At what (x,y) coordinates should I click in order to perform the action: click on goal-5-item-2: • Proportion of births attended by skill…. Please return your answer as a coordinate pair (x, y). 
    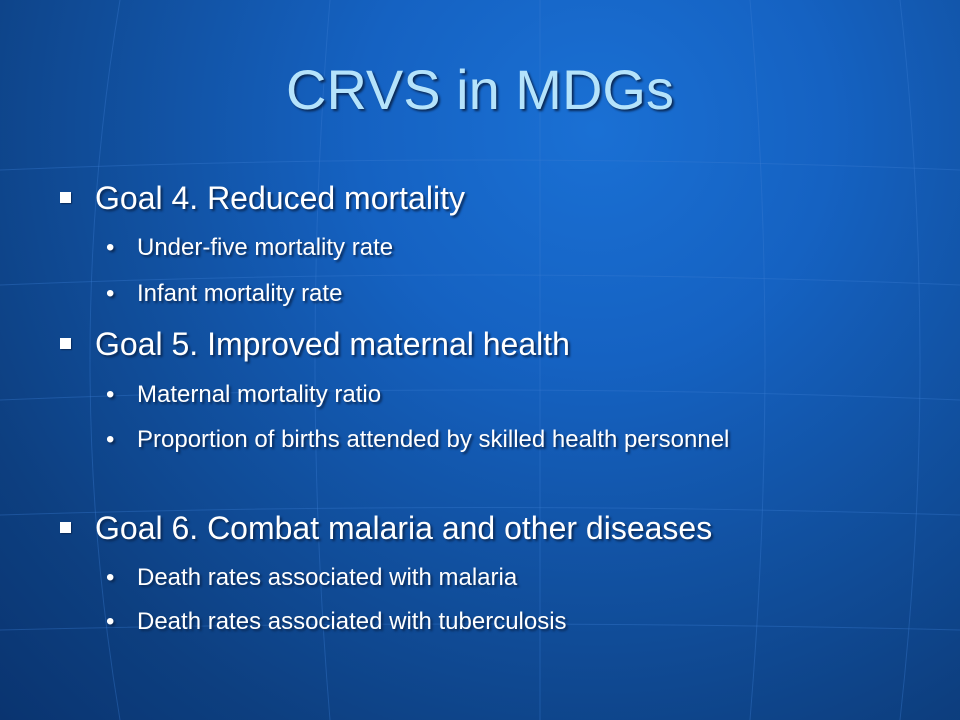
    Looking at the image, I should click on (466, 440).